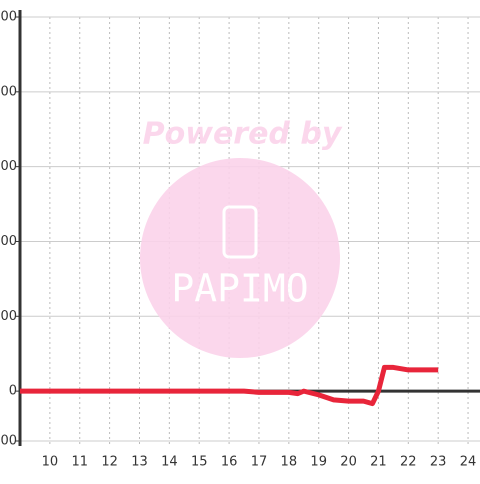  Describe the element at coordinates (229, 385) in the screenshot. I see `line` at that location.